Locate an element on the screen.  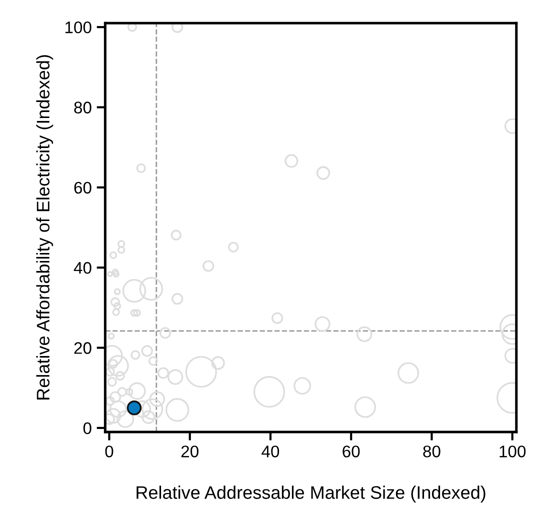
x-tick-label: 20 is located at coordinates (189, 452).